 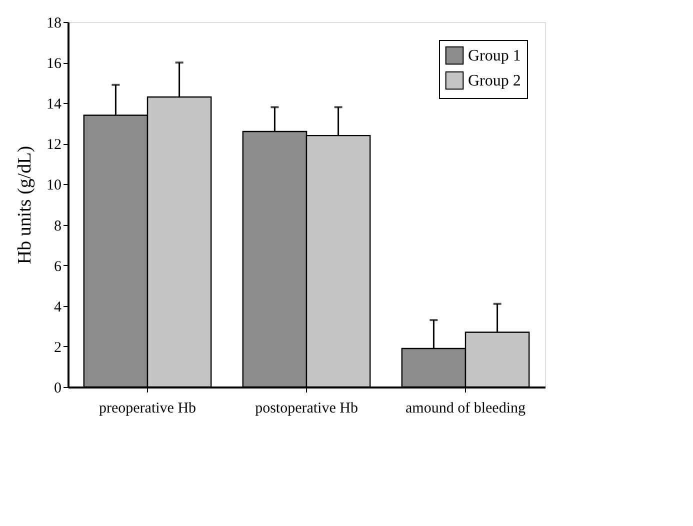 What do you see at coordinates (54, 145) in the screenshot?
I see `y-tick-label: 12` at bounding box center [54, 145].